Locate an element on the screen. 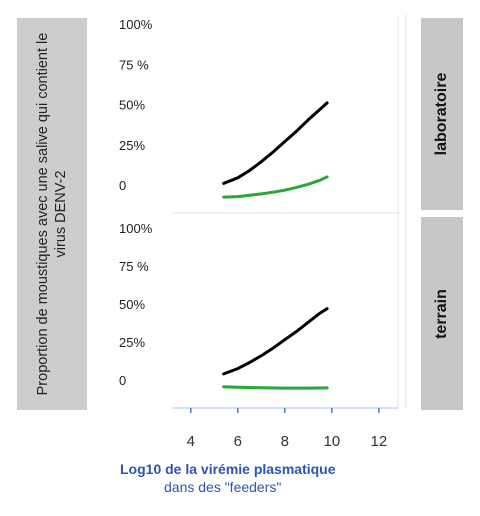 This screenshot has height=516, width=480. x-tick-label: 12 is located at coordinates (379, 441).